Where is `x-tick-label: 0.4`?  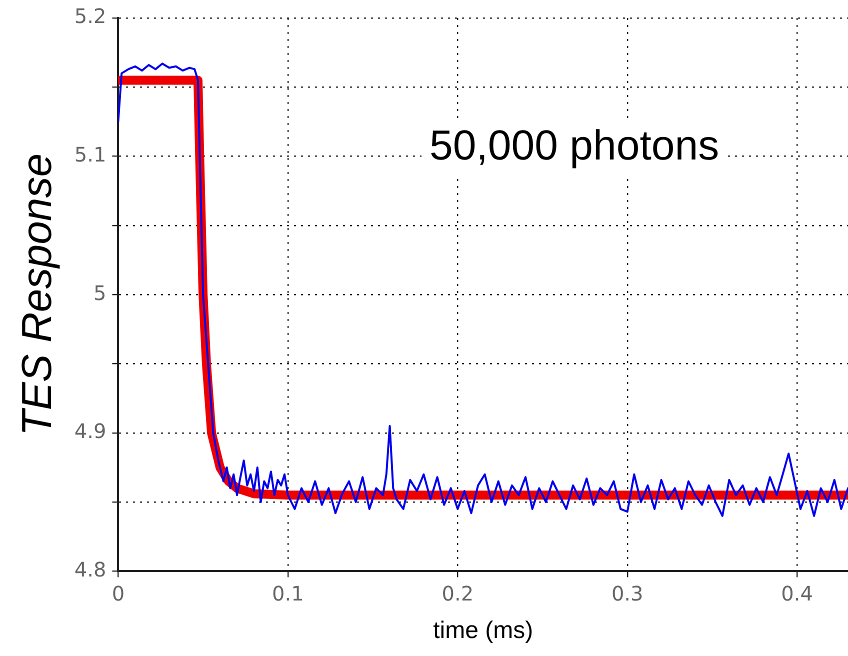
x-tick-label: 0.4 is located at coordinates (797, 593).